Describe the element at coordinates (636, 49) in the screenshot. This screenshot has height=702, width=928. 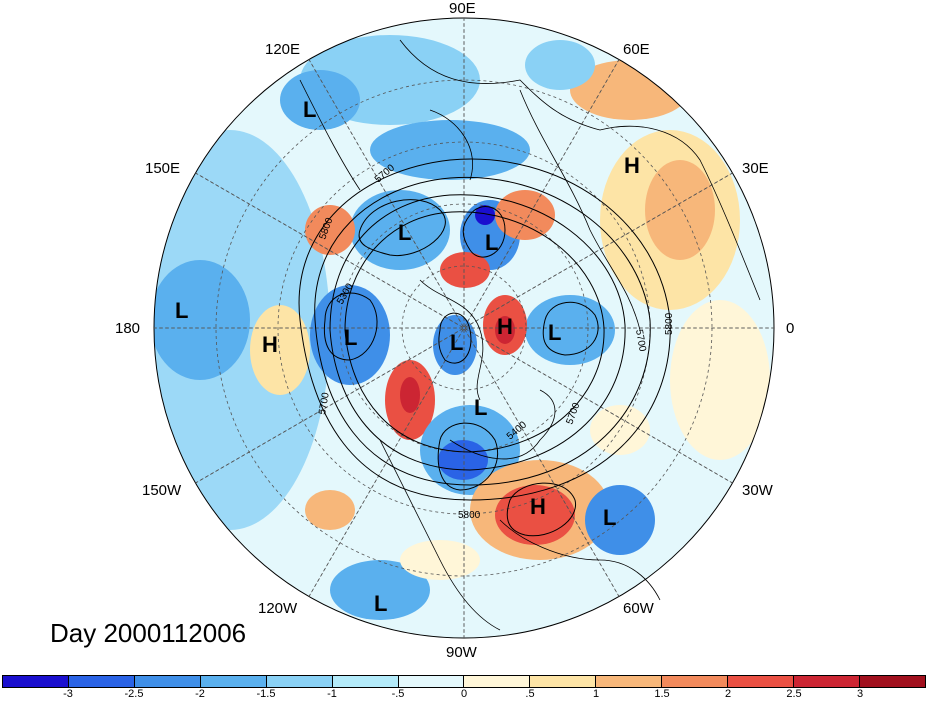
I see `lon-label-60e: 60E` at that location.